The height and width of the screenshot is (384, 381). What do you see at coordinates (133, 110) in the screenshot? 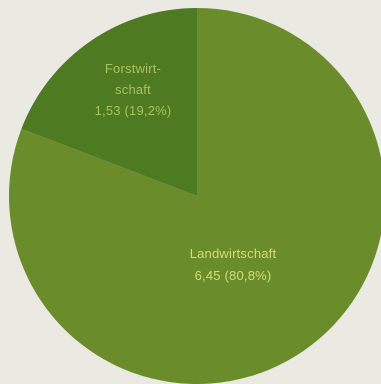
I see `slice-label-line: 1,53 (19,2%)` at bounding box center [133, 110].